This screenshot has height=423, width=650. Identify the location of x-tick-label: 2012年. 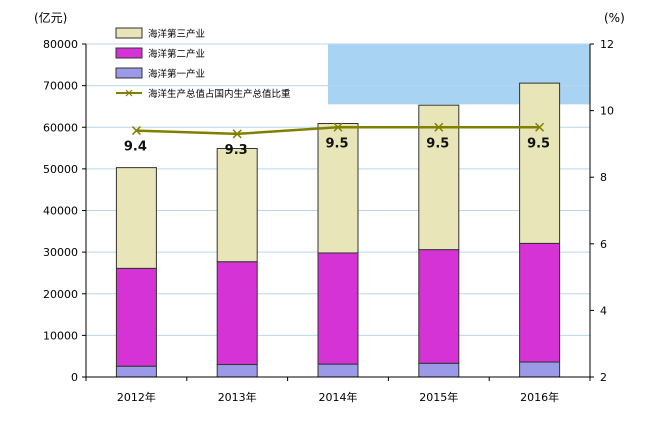
(136, 397).